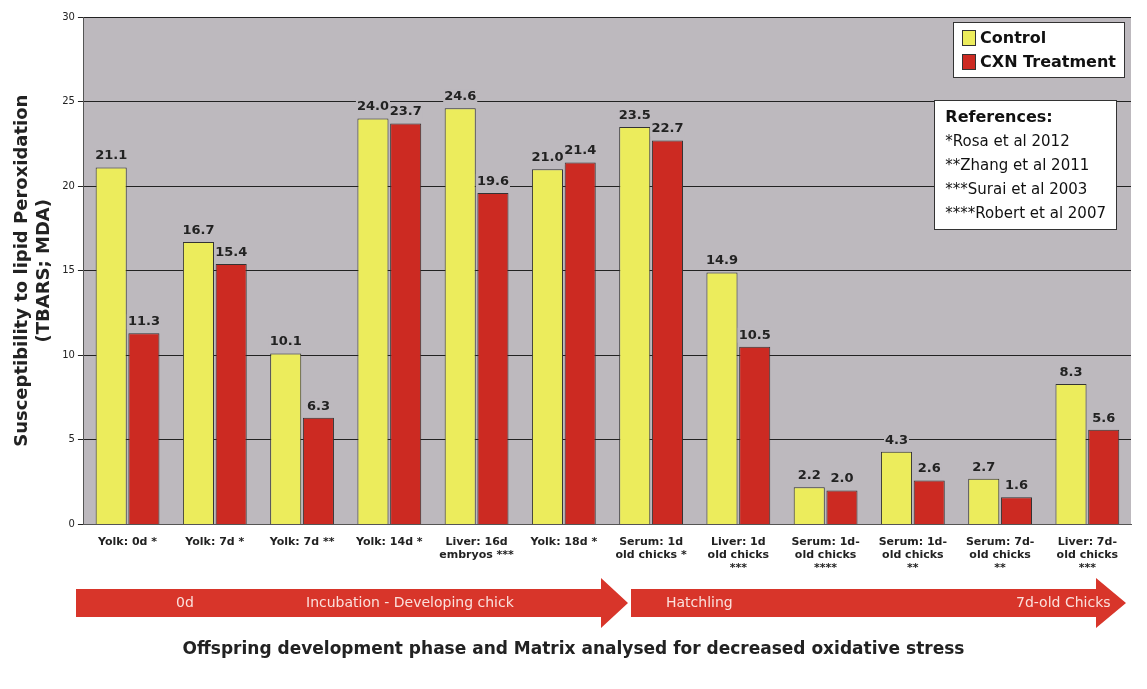 The image size is (1147, 689). What do you see at coordinates (460, 96) in the screenshot?
I see `data-label: 24.6` at bounding box center [460, 96].